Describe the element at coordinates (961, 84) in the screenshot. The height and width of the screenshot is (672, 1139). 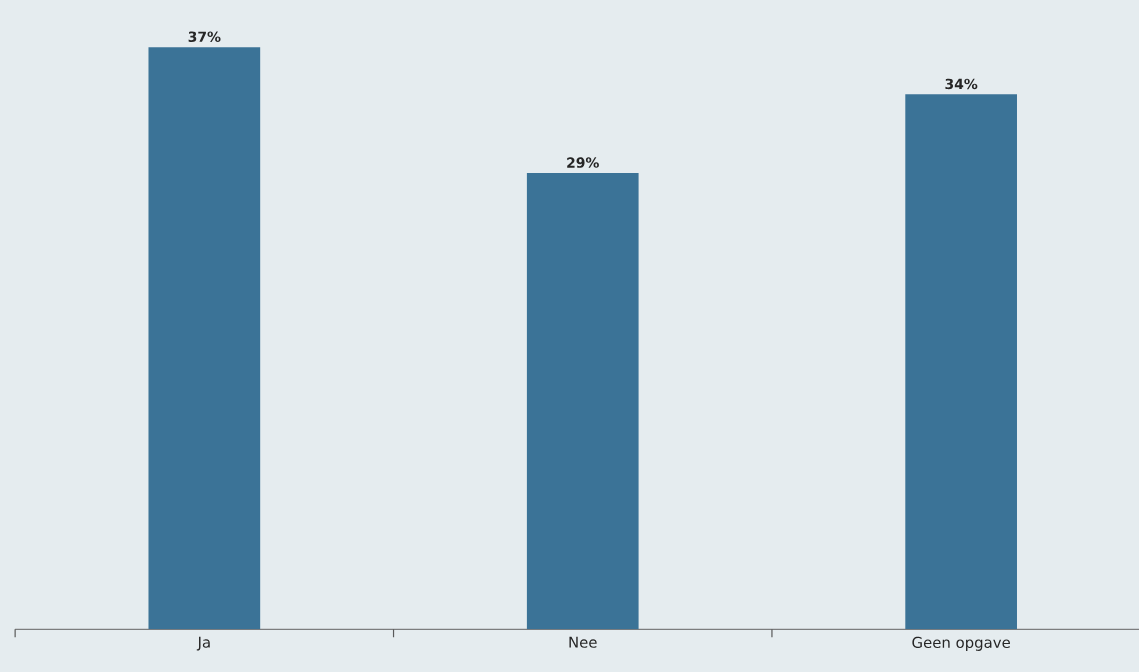
I see `data-label: 34%` at that location.